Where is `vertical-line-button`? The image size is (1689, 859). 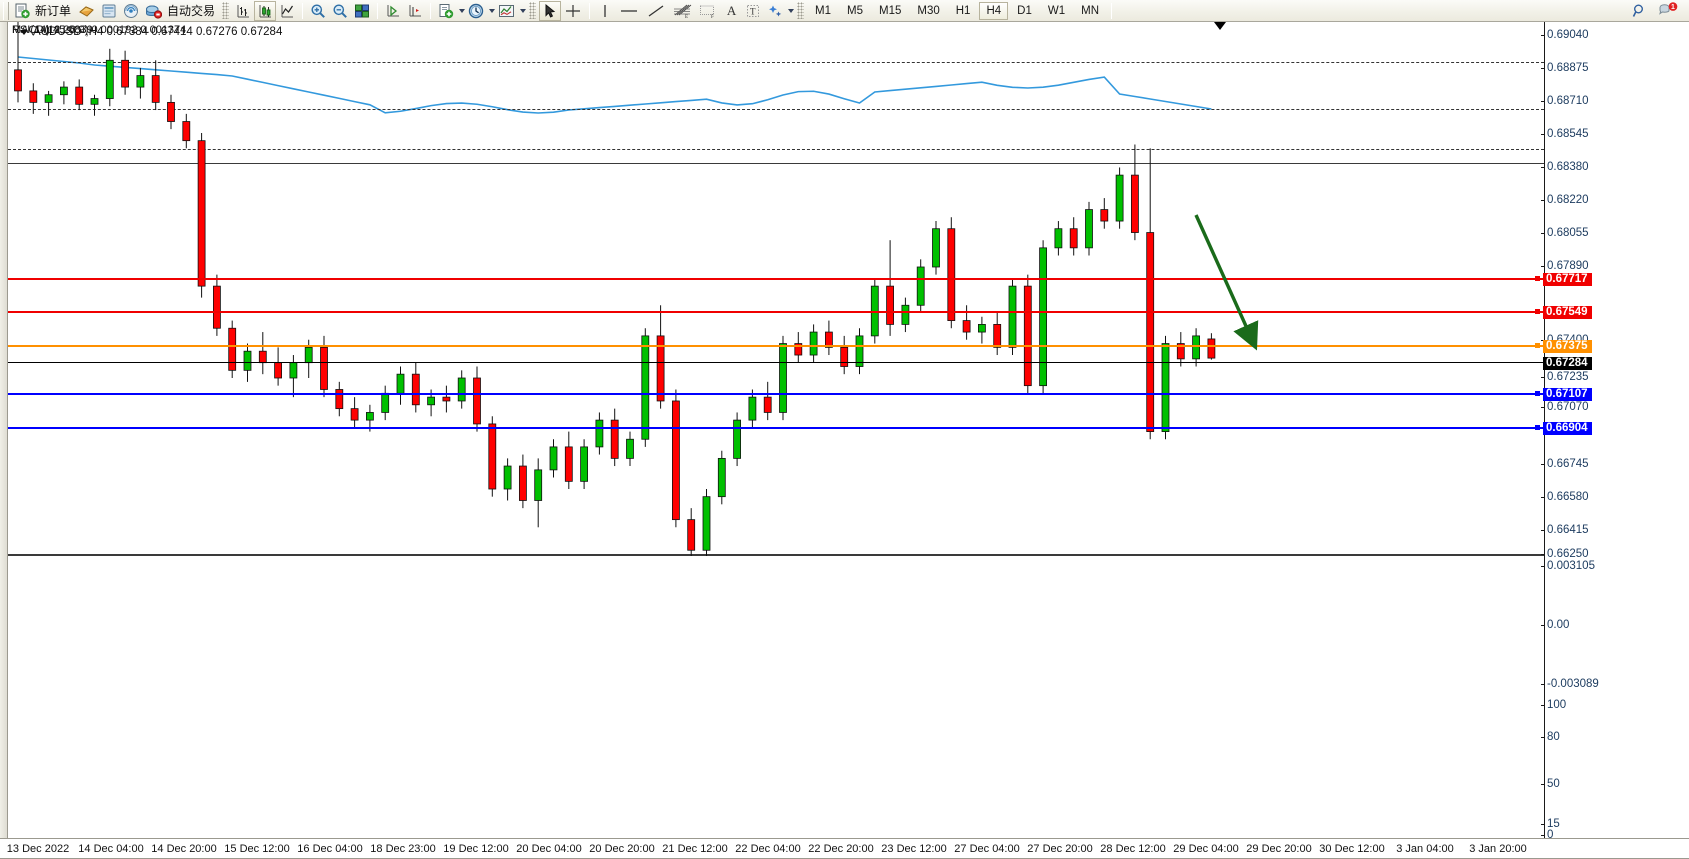
vertical-line-button is located at coordinates (604, 11).